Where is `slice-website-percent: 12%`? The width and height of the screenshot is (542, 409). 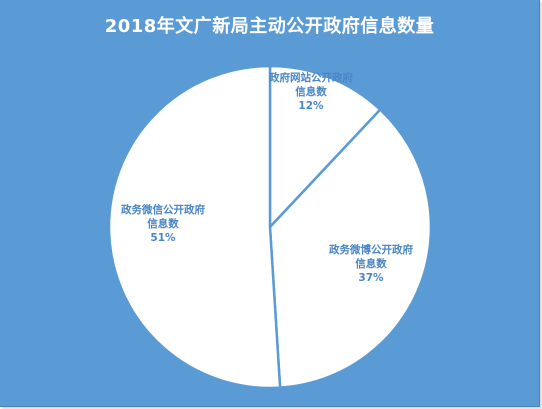
slice-website-percent: 12% is located at coordinates (311, 106).